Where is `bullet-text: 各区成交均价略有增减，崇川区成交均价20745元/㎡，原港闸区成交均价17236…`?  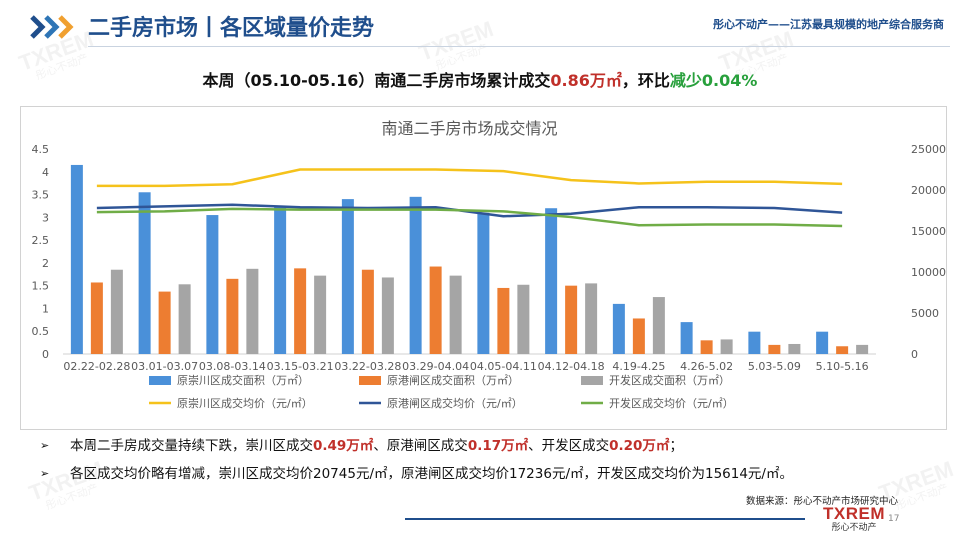 bullet-text: 各区成交均价略有增减，崇川区成交均价20745元/㎡，原港闸区成交均价17236… is located at coordinates (431, 474).